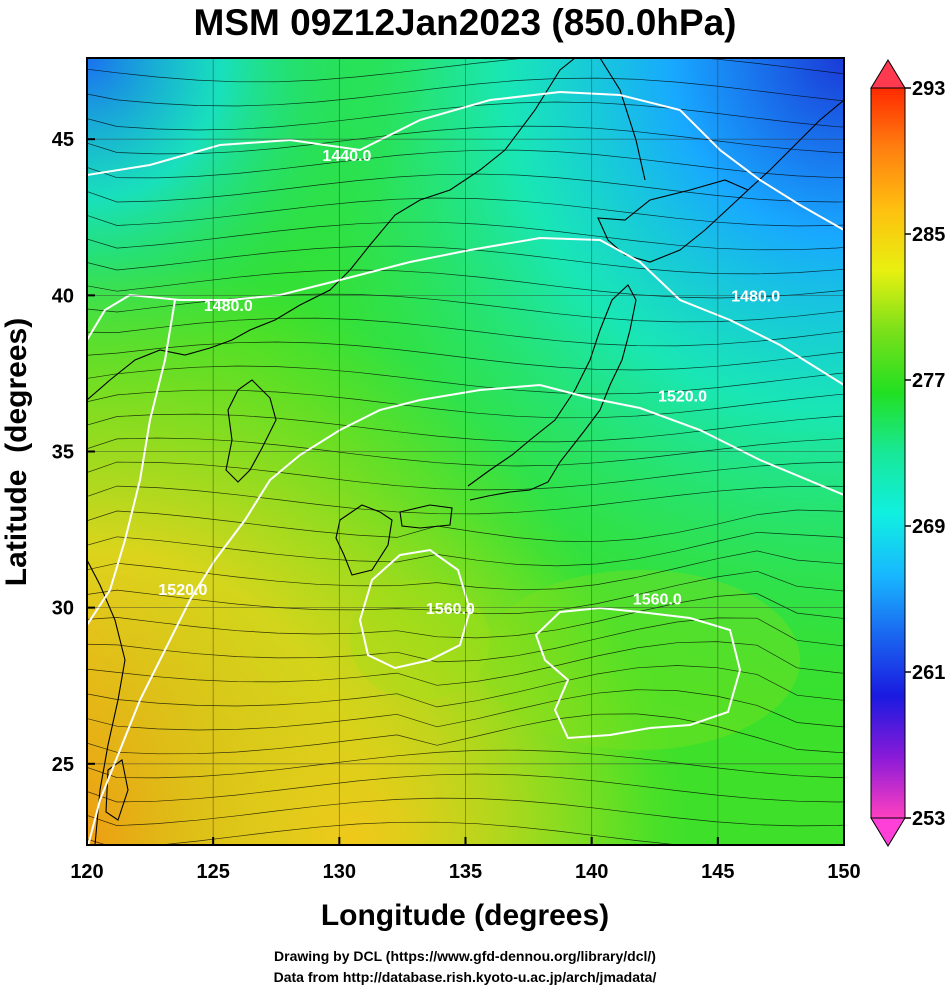  What do you see at coordinates (364, 540) in the screenshot?
I see `coastline-japan-kyushu` at bounding box center [364, 540].